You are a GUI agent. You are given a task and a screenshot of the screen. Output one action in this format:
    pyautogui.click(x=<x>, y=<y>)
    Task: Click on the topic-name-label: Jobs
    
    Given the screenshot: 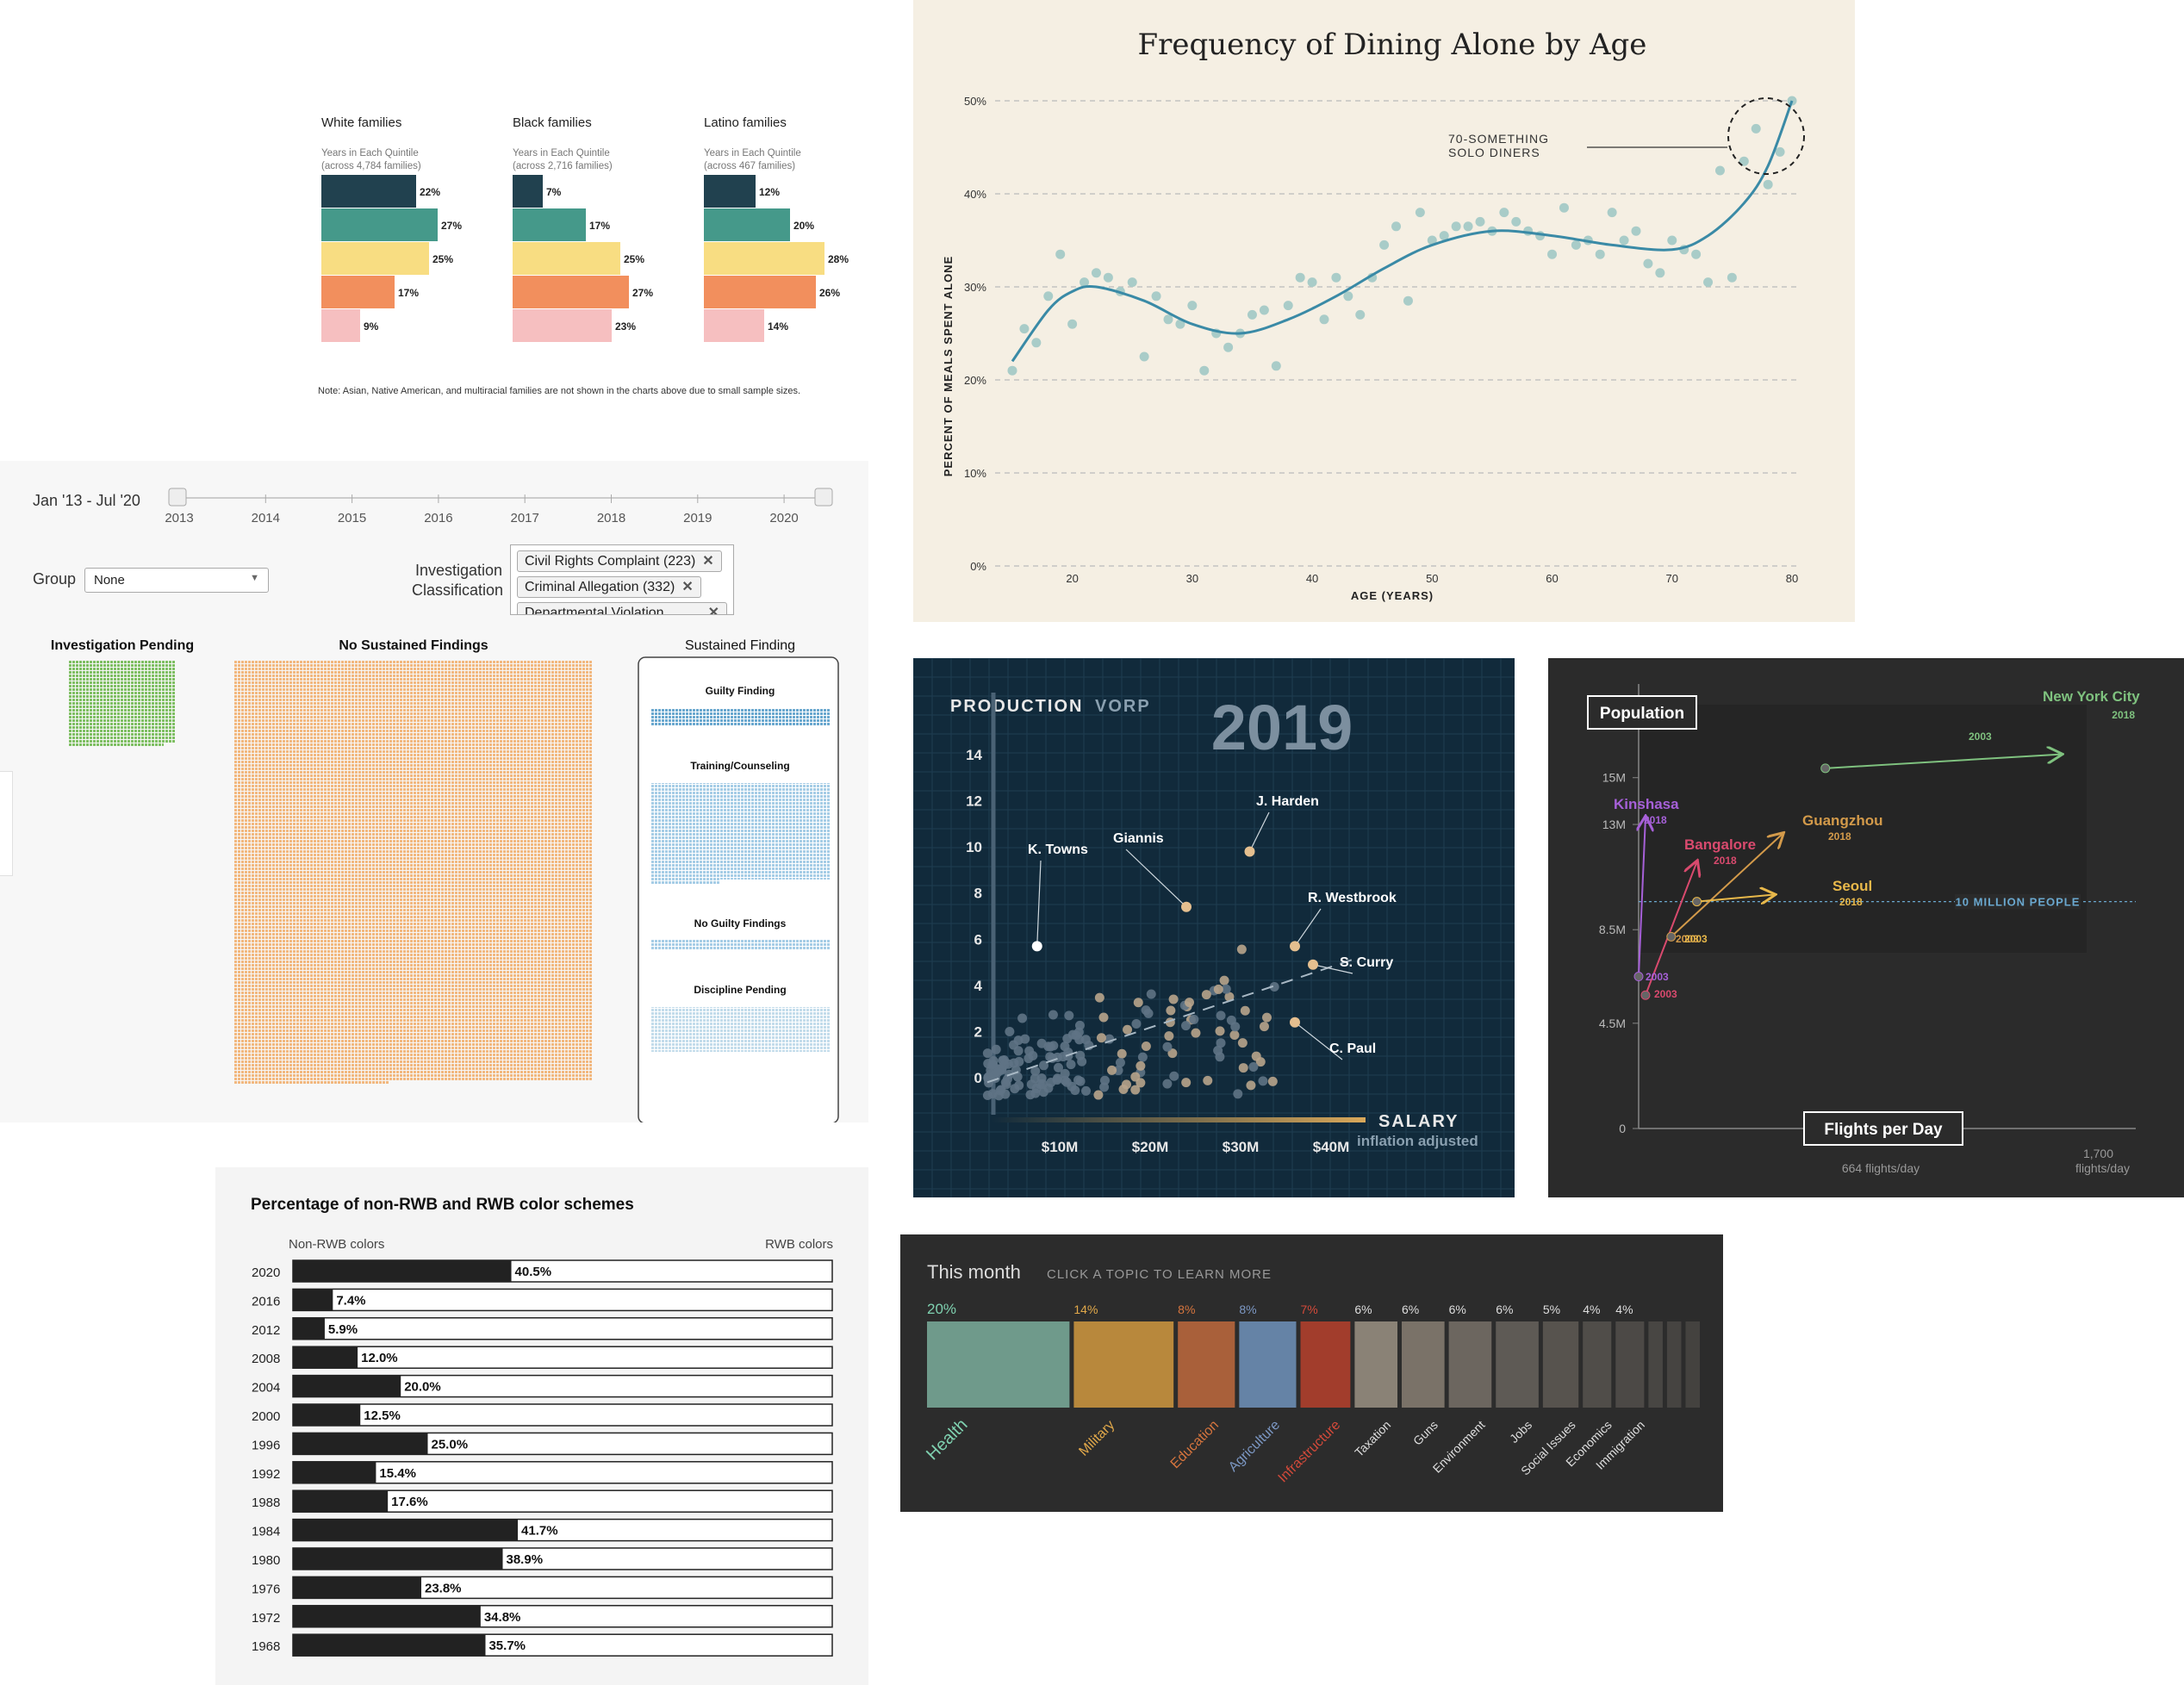 What is the action you would take?
    pyautogui.click(x=1521, y=1432)
    